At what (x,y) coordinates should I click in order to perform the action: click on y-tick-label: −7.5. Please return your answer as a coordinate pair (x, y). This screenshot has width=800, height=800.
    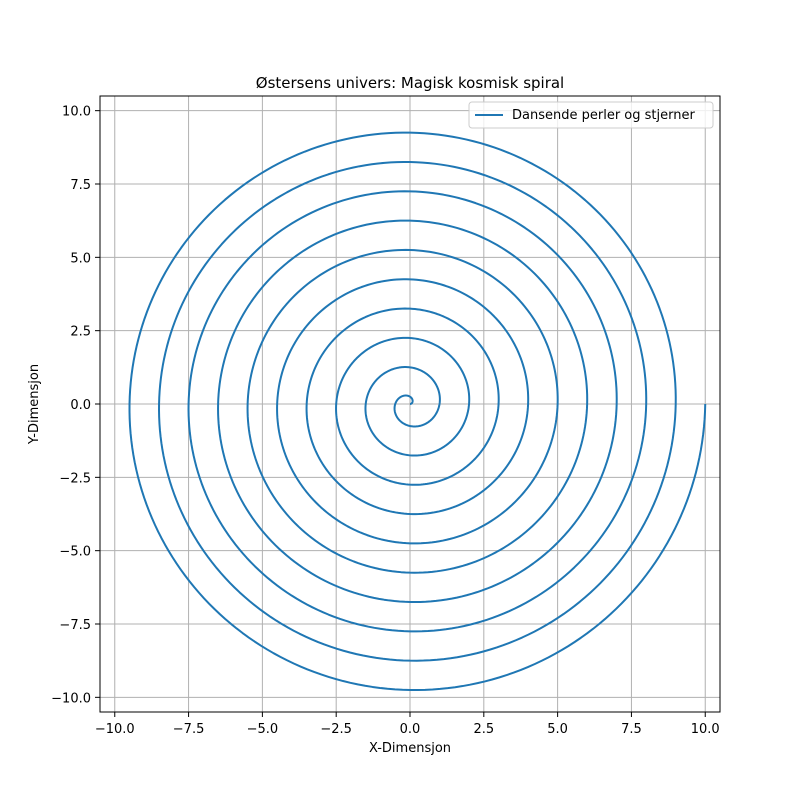
    Looking at the image, I should click on (75, 625).